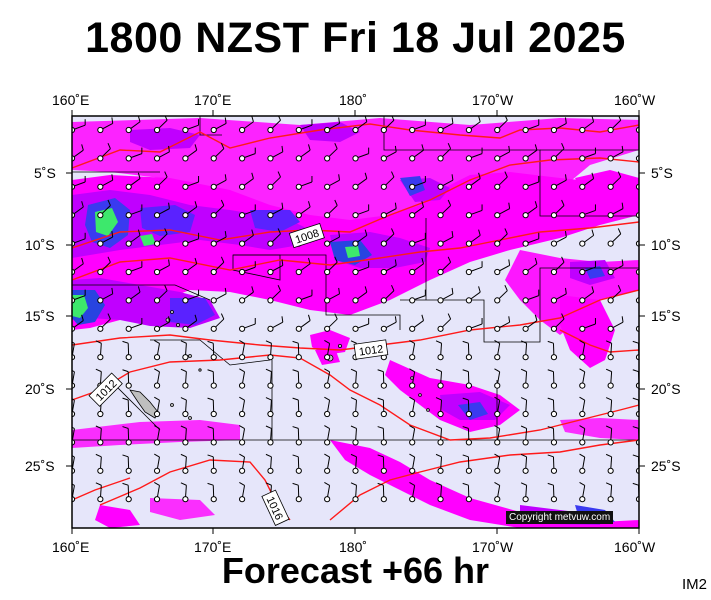 The width and height of the screenshot is (711, 600). Describe the element at coordinates (694, 584) in the screenshot. I see `image-code: IM2` at that location.